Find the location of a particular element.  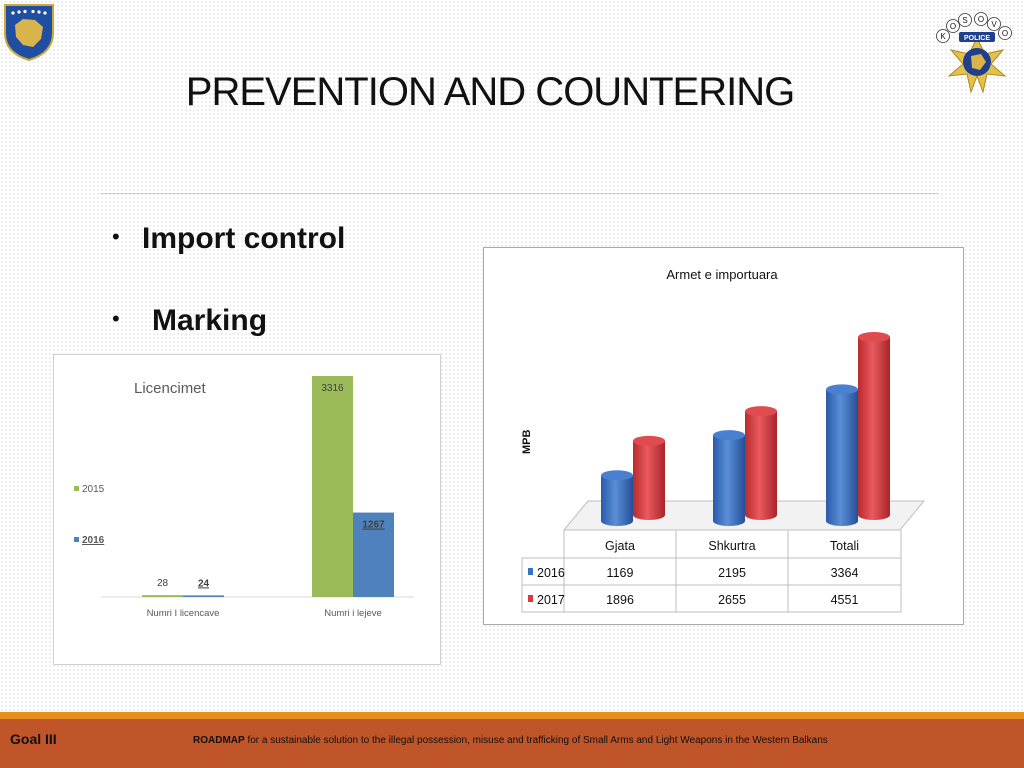

kosovo-coat-of-arms-logo is located at coordinates (29, 32).